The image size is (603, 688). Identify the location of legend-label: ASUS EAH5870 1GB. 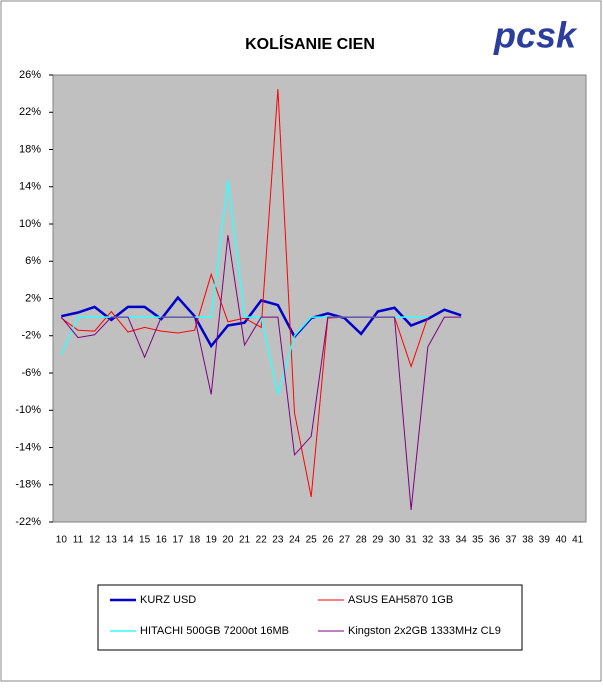
(400, 600).